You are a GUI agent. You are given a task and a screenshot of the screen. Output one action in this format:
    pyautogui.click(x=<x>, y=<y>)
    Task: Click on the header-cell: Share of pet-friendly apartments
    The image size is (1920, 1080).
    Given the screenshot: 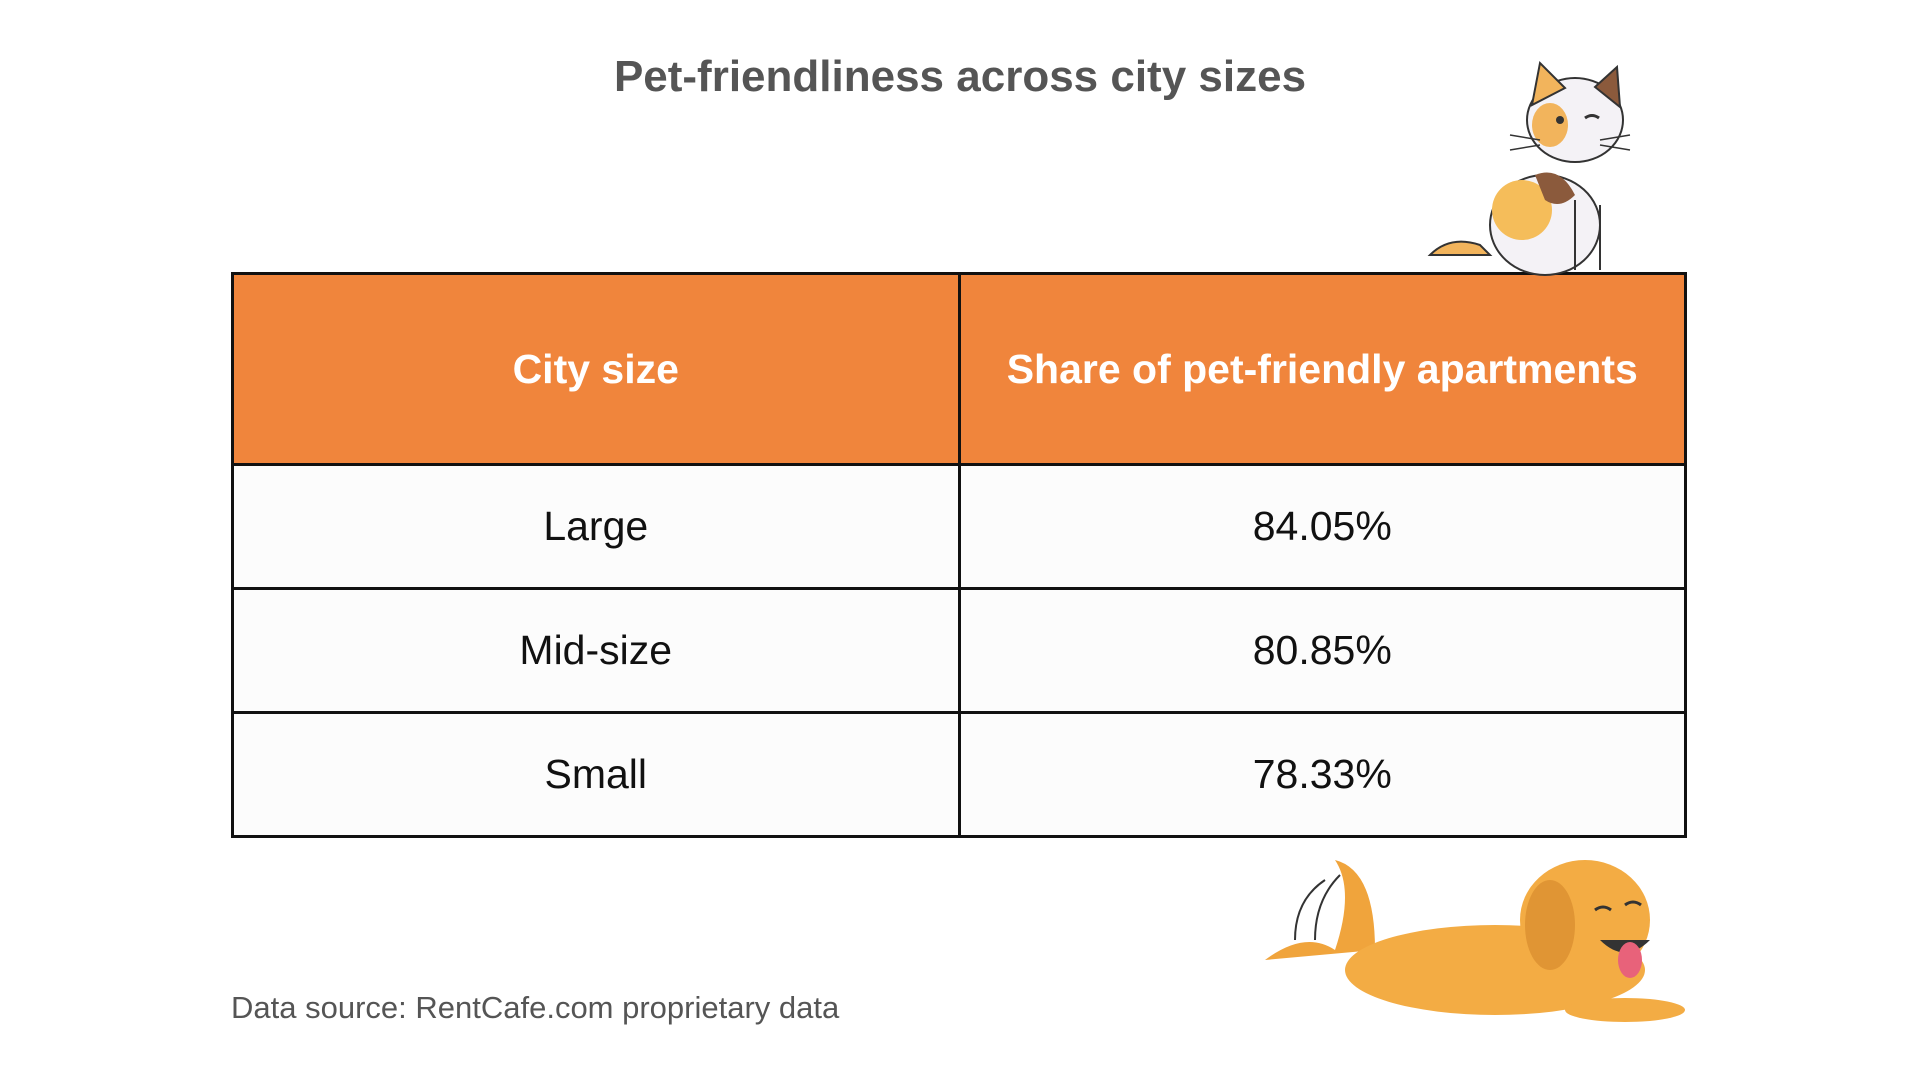 What is the action you would take?
    pyautogui.click(x=1322, y=369)
    